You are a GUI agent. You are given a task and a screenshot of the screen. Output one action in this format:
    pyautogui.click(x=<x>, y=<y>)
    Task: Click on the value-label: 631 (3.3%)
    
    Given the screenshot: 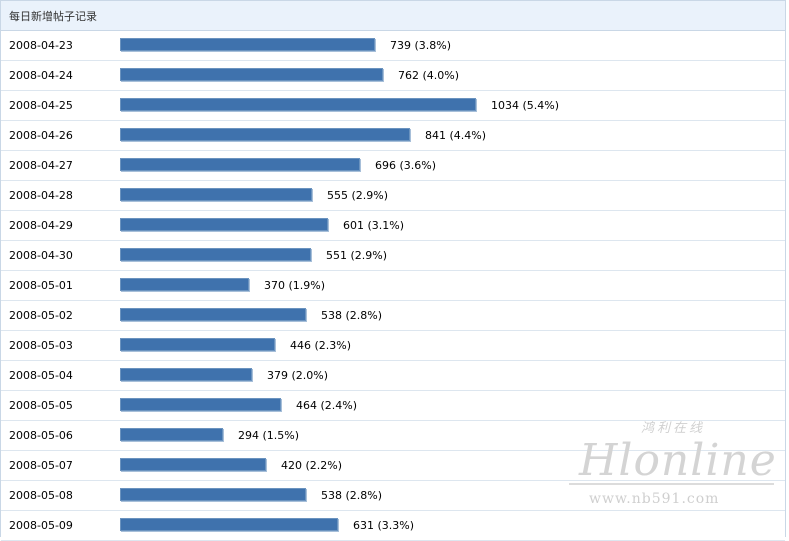 What is the action you would take?
    pyautogui.click(x=384, y=525)
    